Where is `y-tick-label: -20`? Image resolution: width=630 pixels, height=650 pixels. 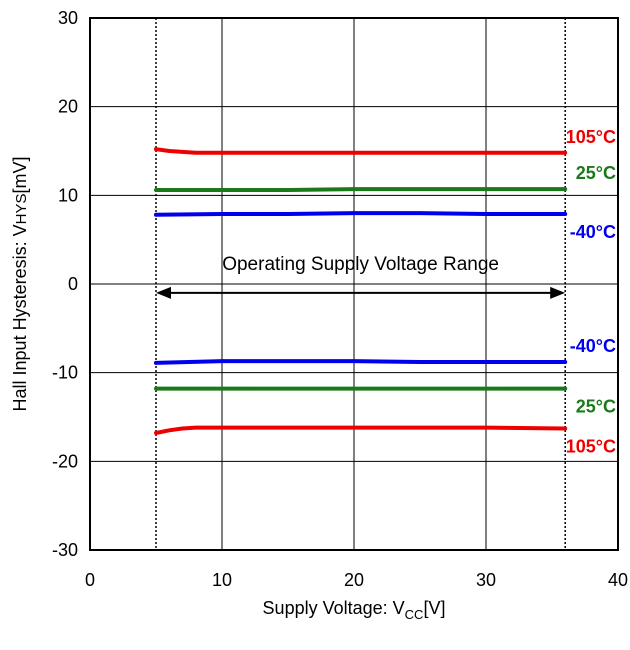 y-tick-label: -20 is located at coordinates (65, 461).